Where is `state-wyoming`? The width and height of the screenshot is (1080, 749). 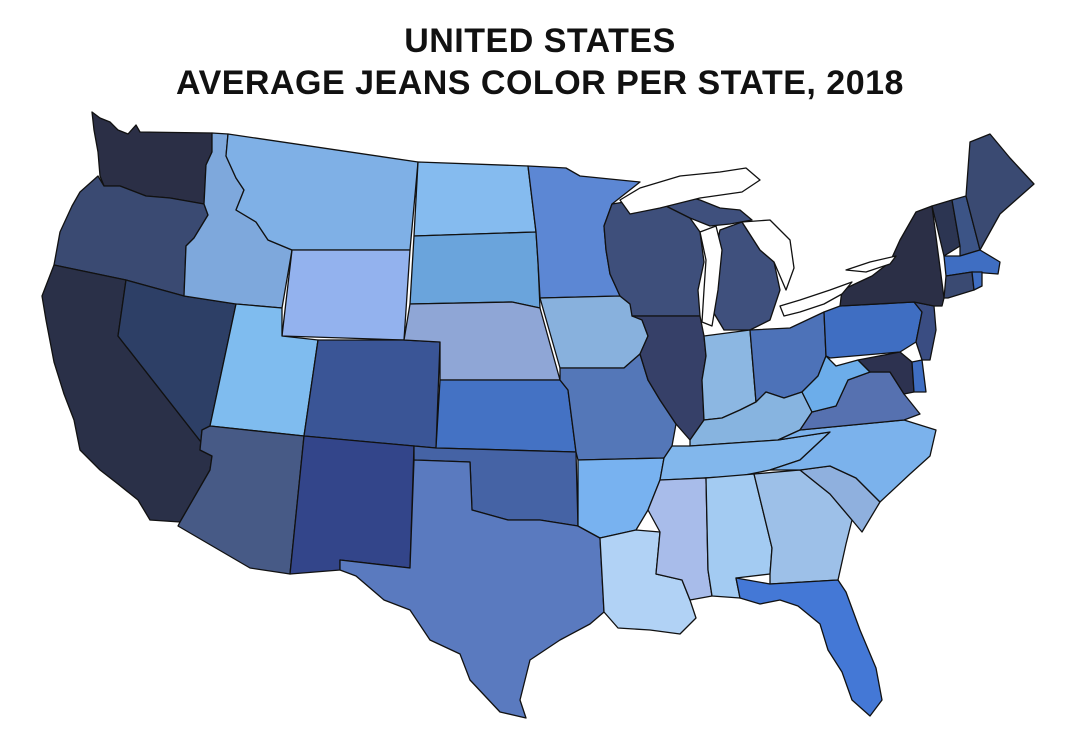
state-wyoming is located at coordinates (346, 295).